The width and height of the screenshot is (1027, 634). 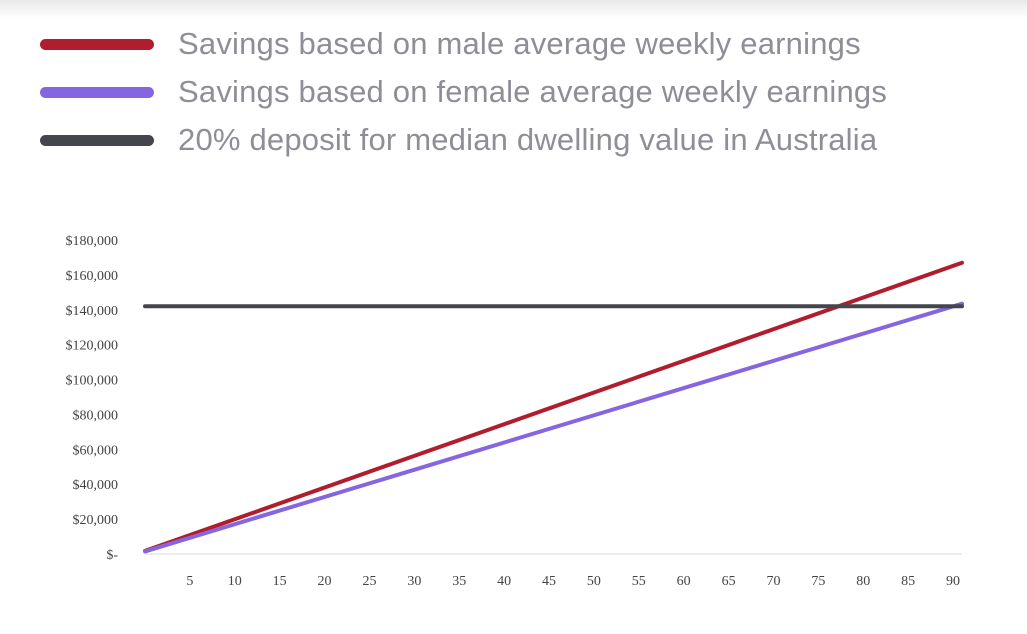 What do you see at coordinates (513, 9) in the screenshot?
I see `top-shadow` at bounding box center [513, 9].